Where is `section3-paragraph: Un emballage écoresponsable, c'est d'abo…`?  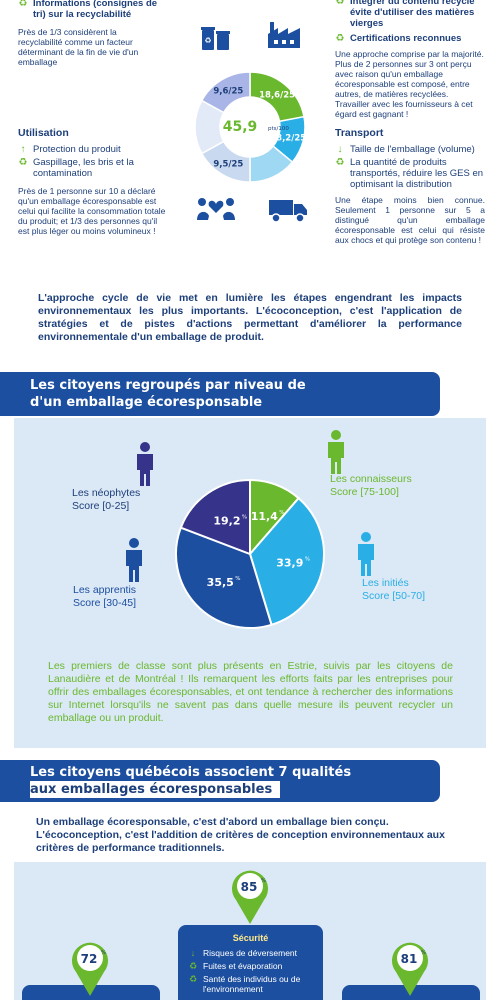
section3-paragraph: Un emballage écoresponsable, c'est d'abo… is located at coordinates (240, 835).